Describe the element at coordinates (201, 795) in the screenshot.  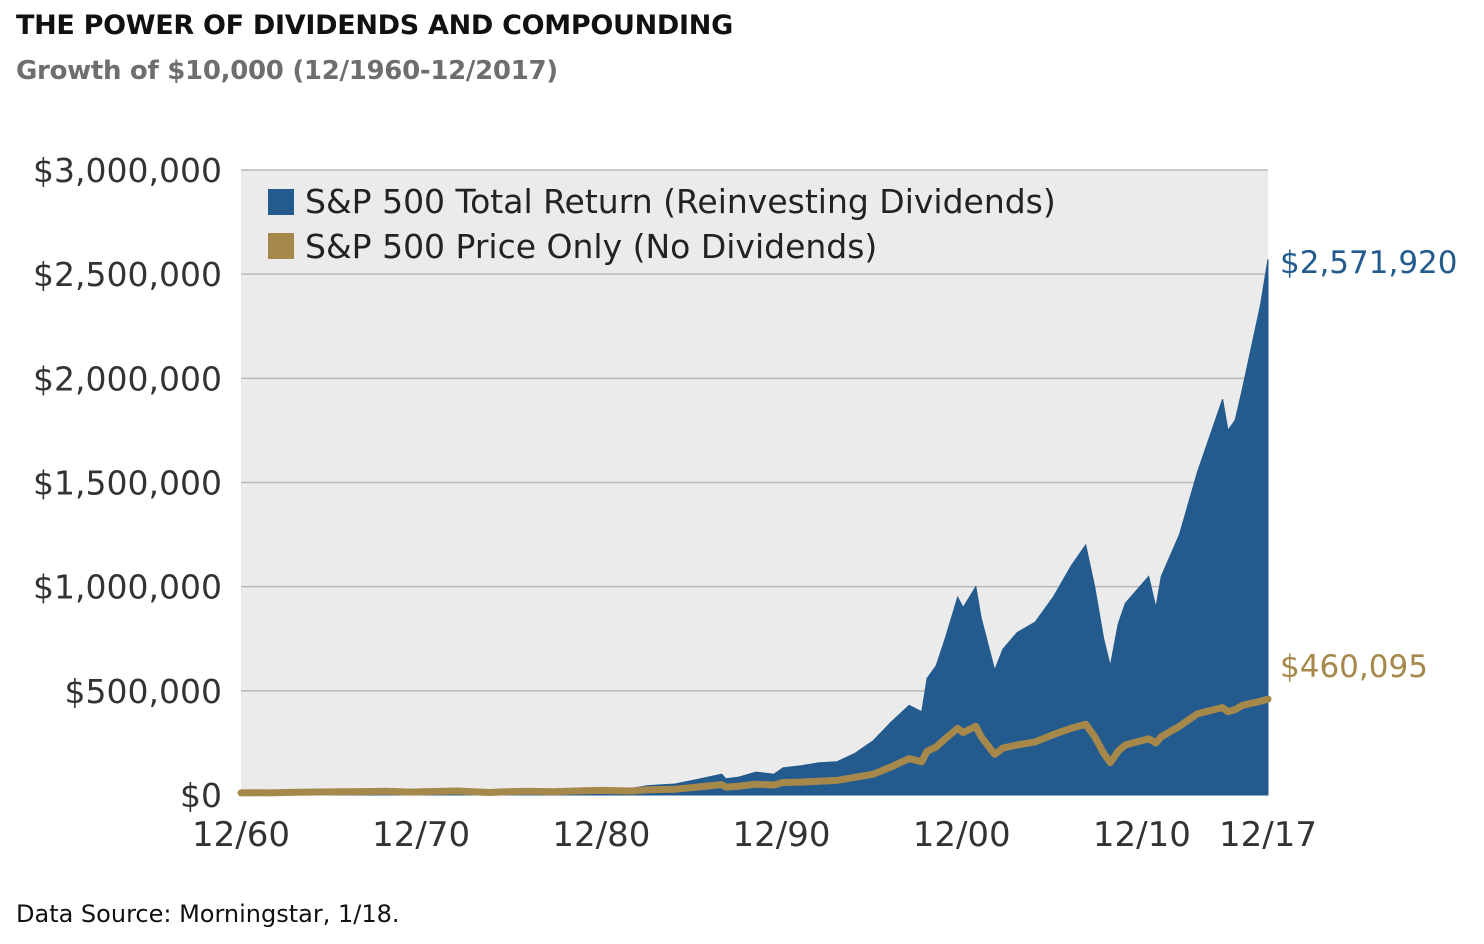
I see `y-tick-label: $0` at that location.